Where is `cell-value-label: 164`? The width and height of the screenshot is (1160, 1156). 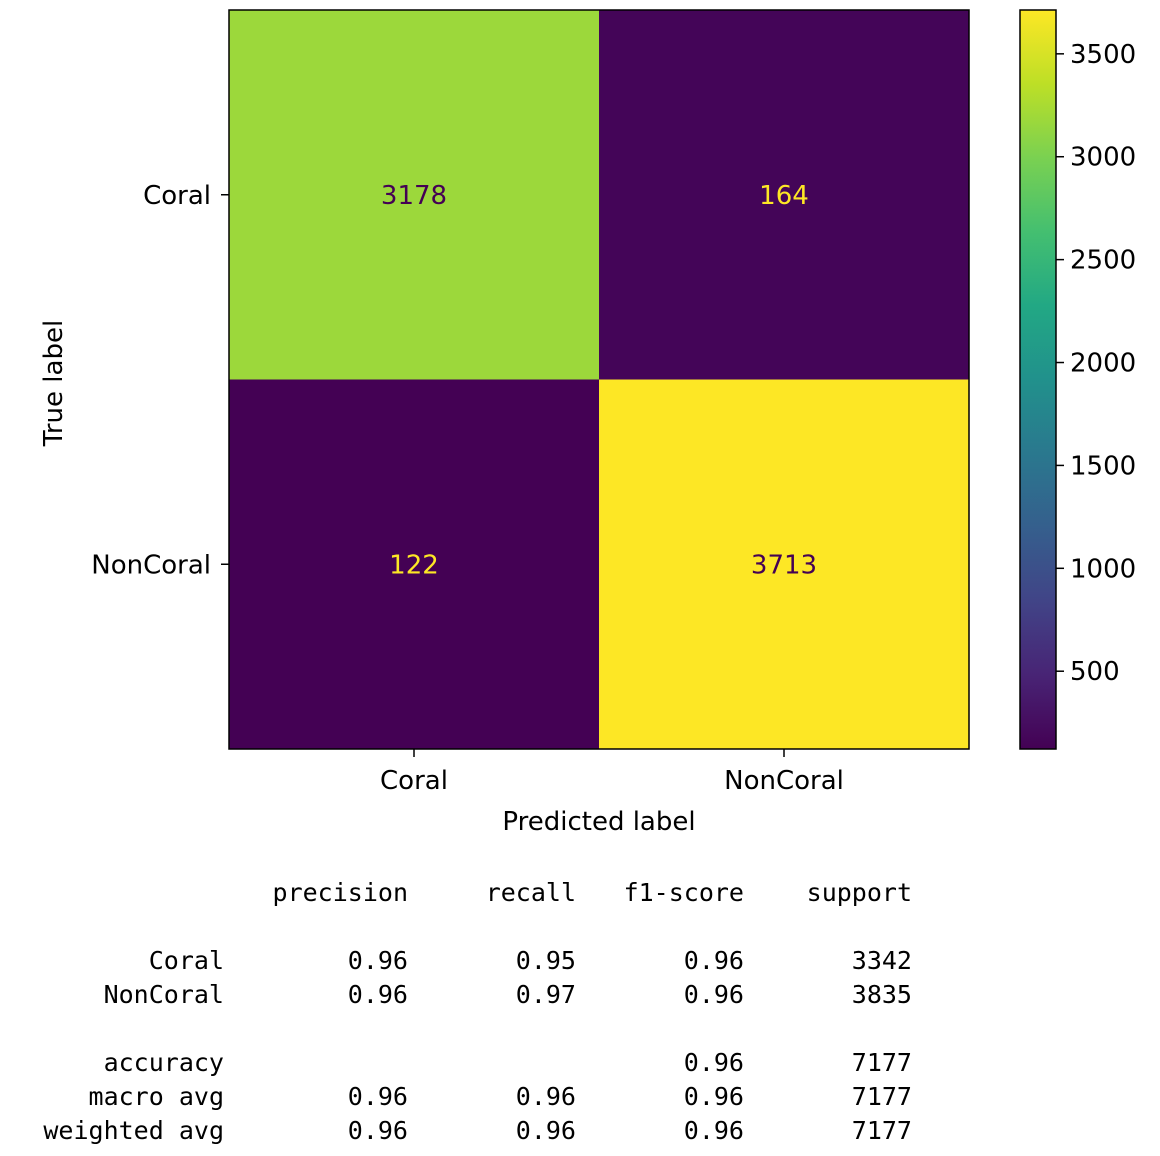
cell-value-label: 164 is located at coordinates (784, 196).